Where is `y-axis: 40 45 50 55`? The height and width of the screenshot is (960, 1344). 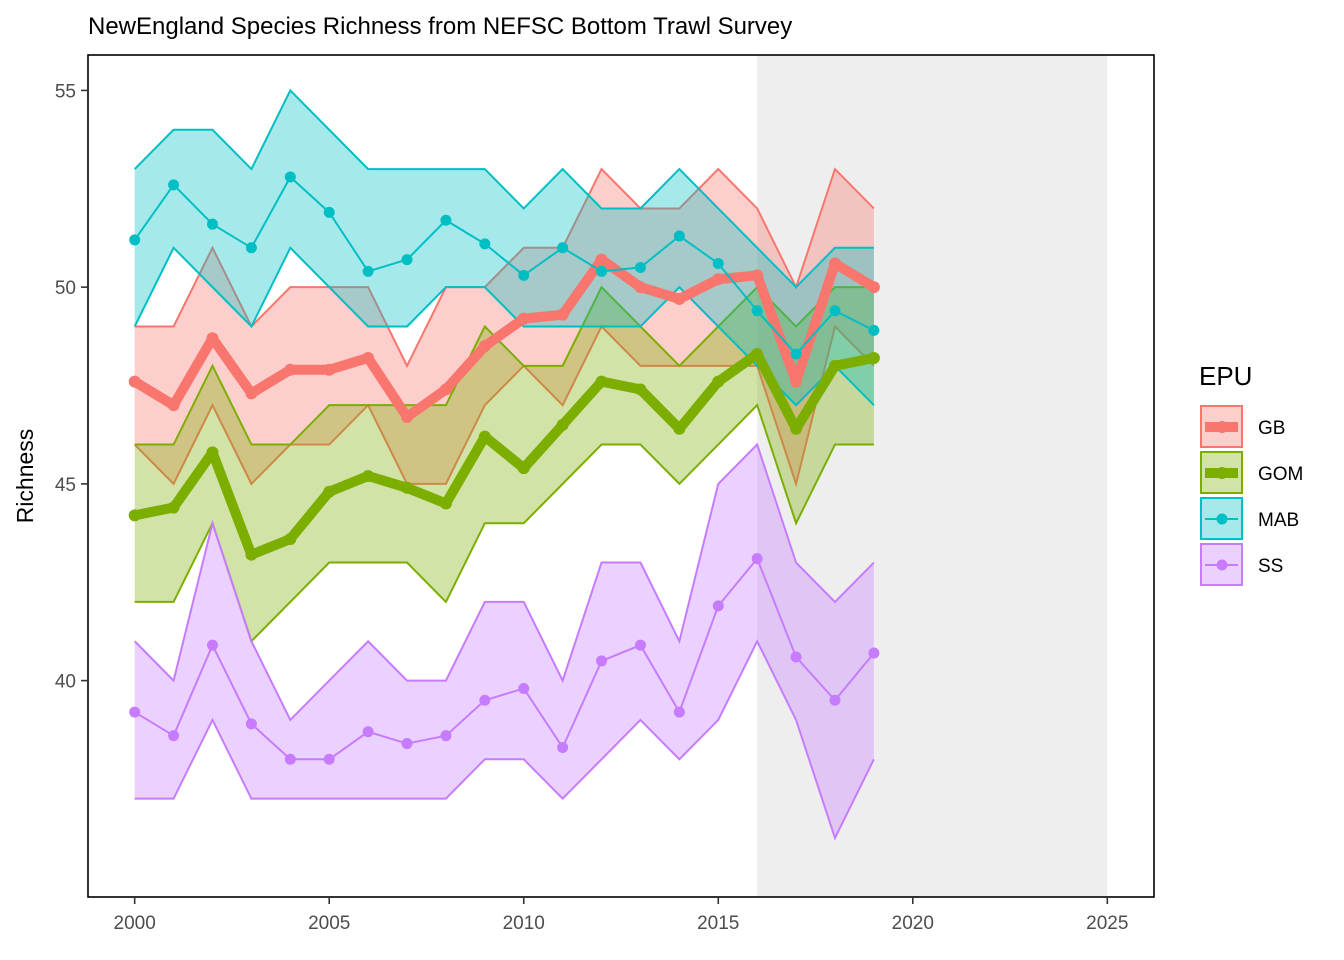 y-axis: 40 45 50 55 is located at coordinates (71, 387).